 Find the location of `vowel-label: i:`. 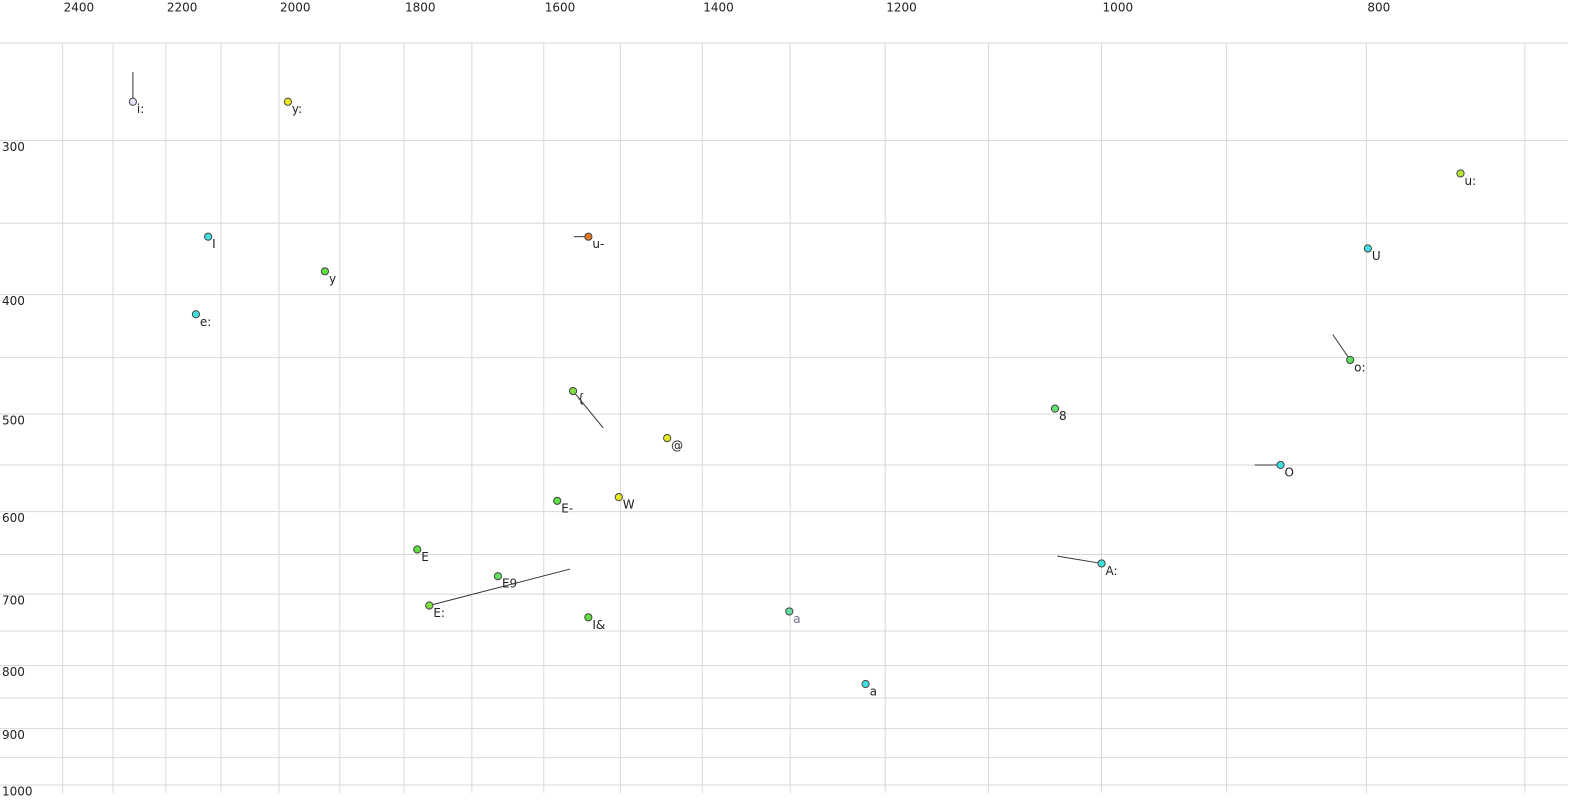

vowel-label: i: is located at coordinates (140, 109).